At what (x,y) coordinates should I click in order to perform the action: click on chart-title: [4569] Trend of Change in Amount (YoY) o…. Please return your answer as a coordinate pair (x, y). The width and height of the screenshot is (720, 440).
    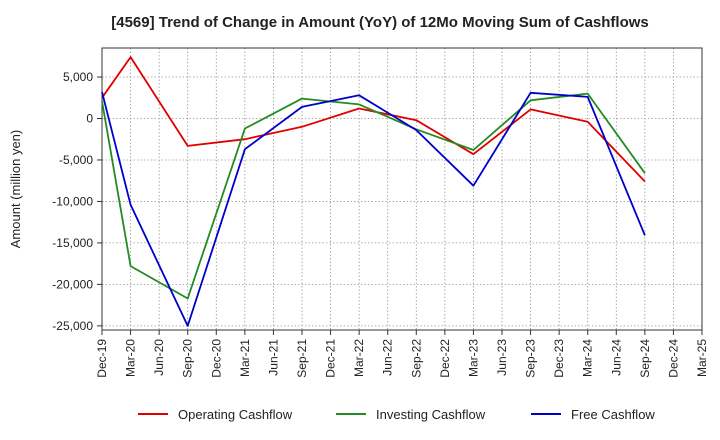
    Looking at the image, I should click on (380, 22).